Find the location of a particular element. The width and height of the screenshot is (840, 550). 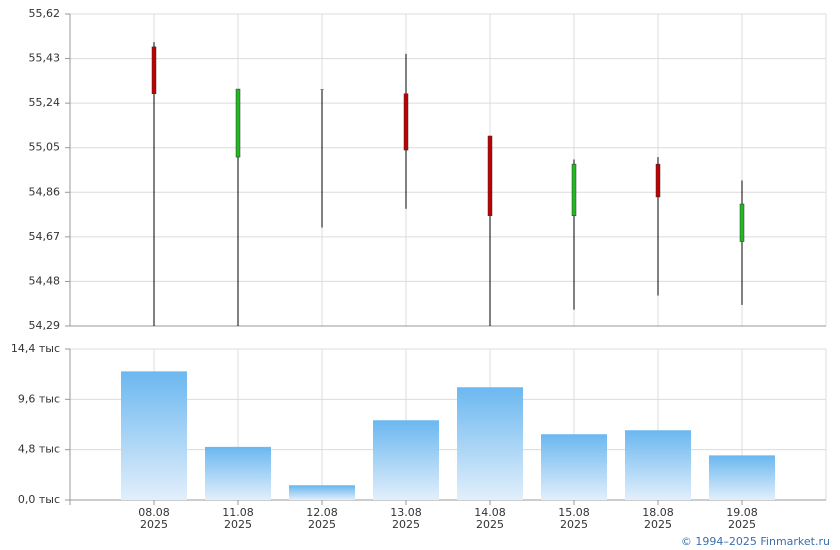

x-tick-label: 19.08 is located at coordinates (742, 512).